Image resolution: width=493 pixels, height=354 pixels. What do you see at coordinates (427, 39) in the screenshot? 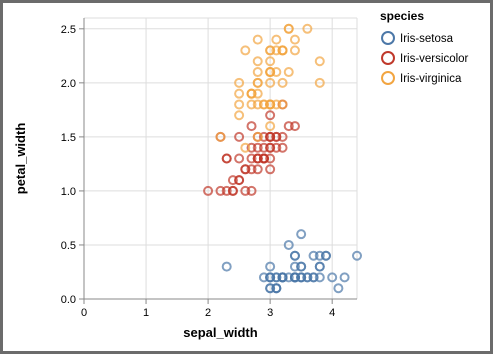
I see `legend-label-iris-setosa: Iris-setosa` at bounding box center [427, 39].